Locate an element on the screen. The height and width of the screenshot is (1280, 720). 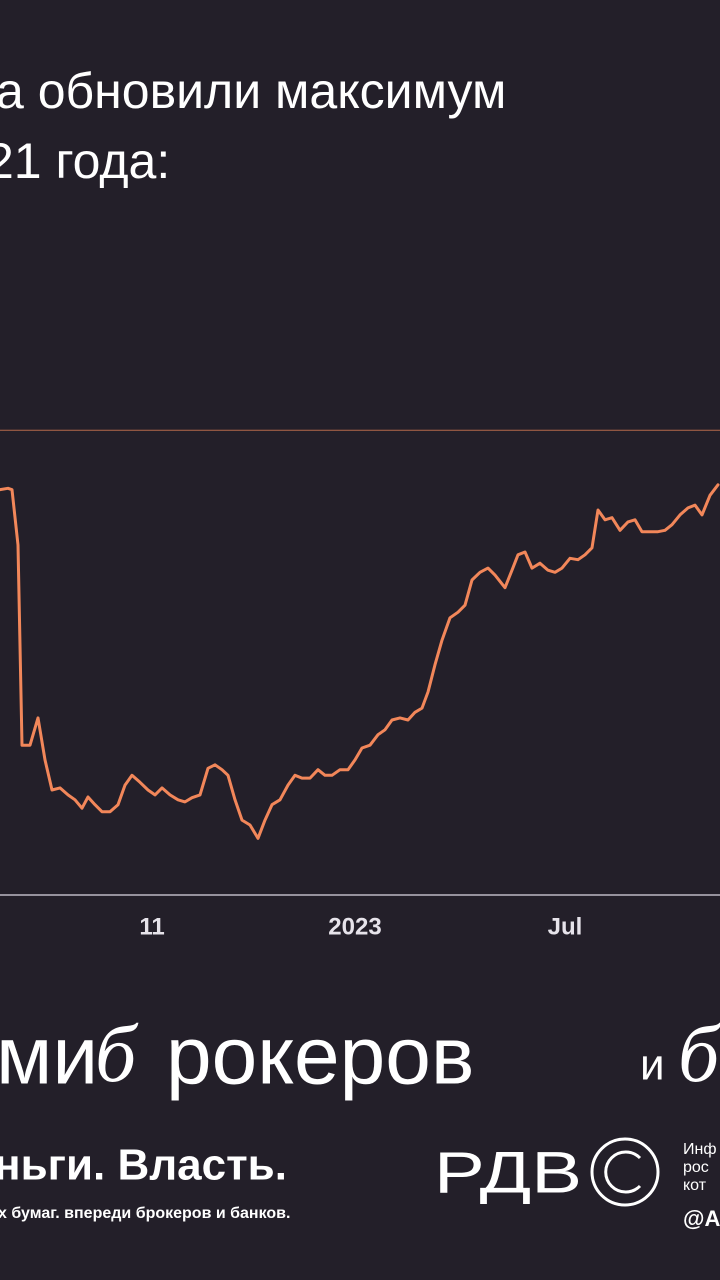
x-tick-label: 2023 is located at coordinates (354, 926).